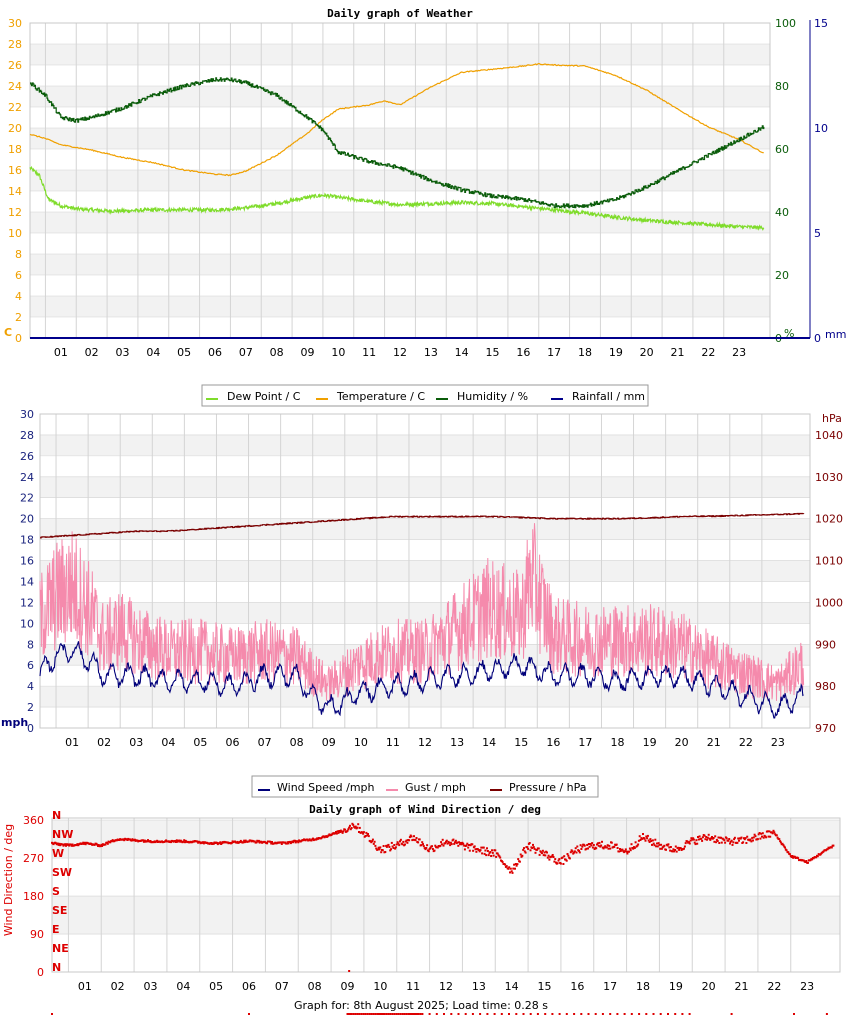 This screenshot has width=850, height=1017. Describe the element at coordinates (708, 352) in the screenshot. I see `x-tick-label: 22` at that location.